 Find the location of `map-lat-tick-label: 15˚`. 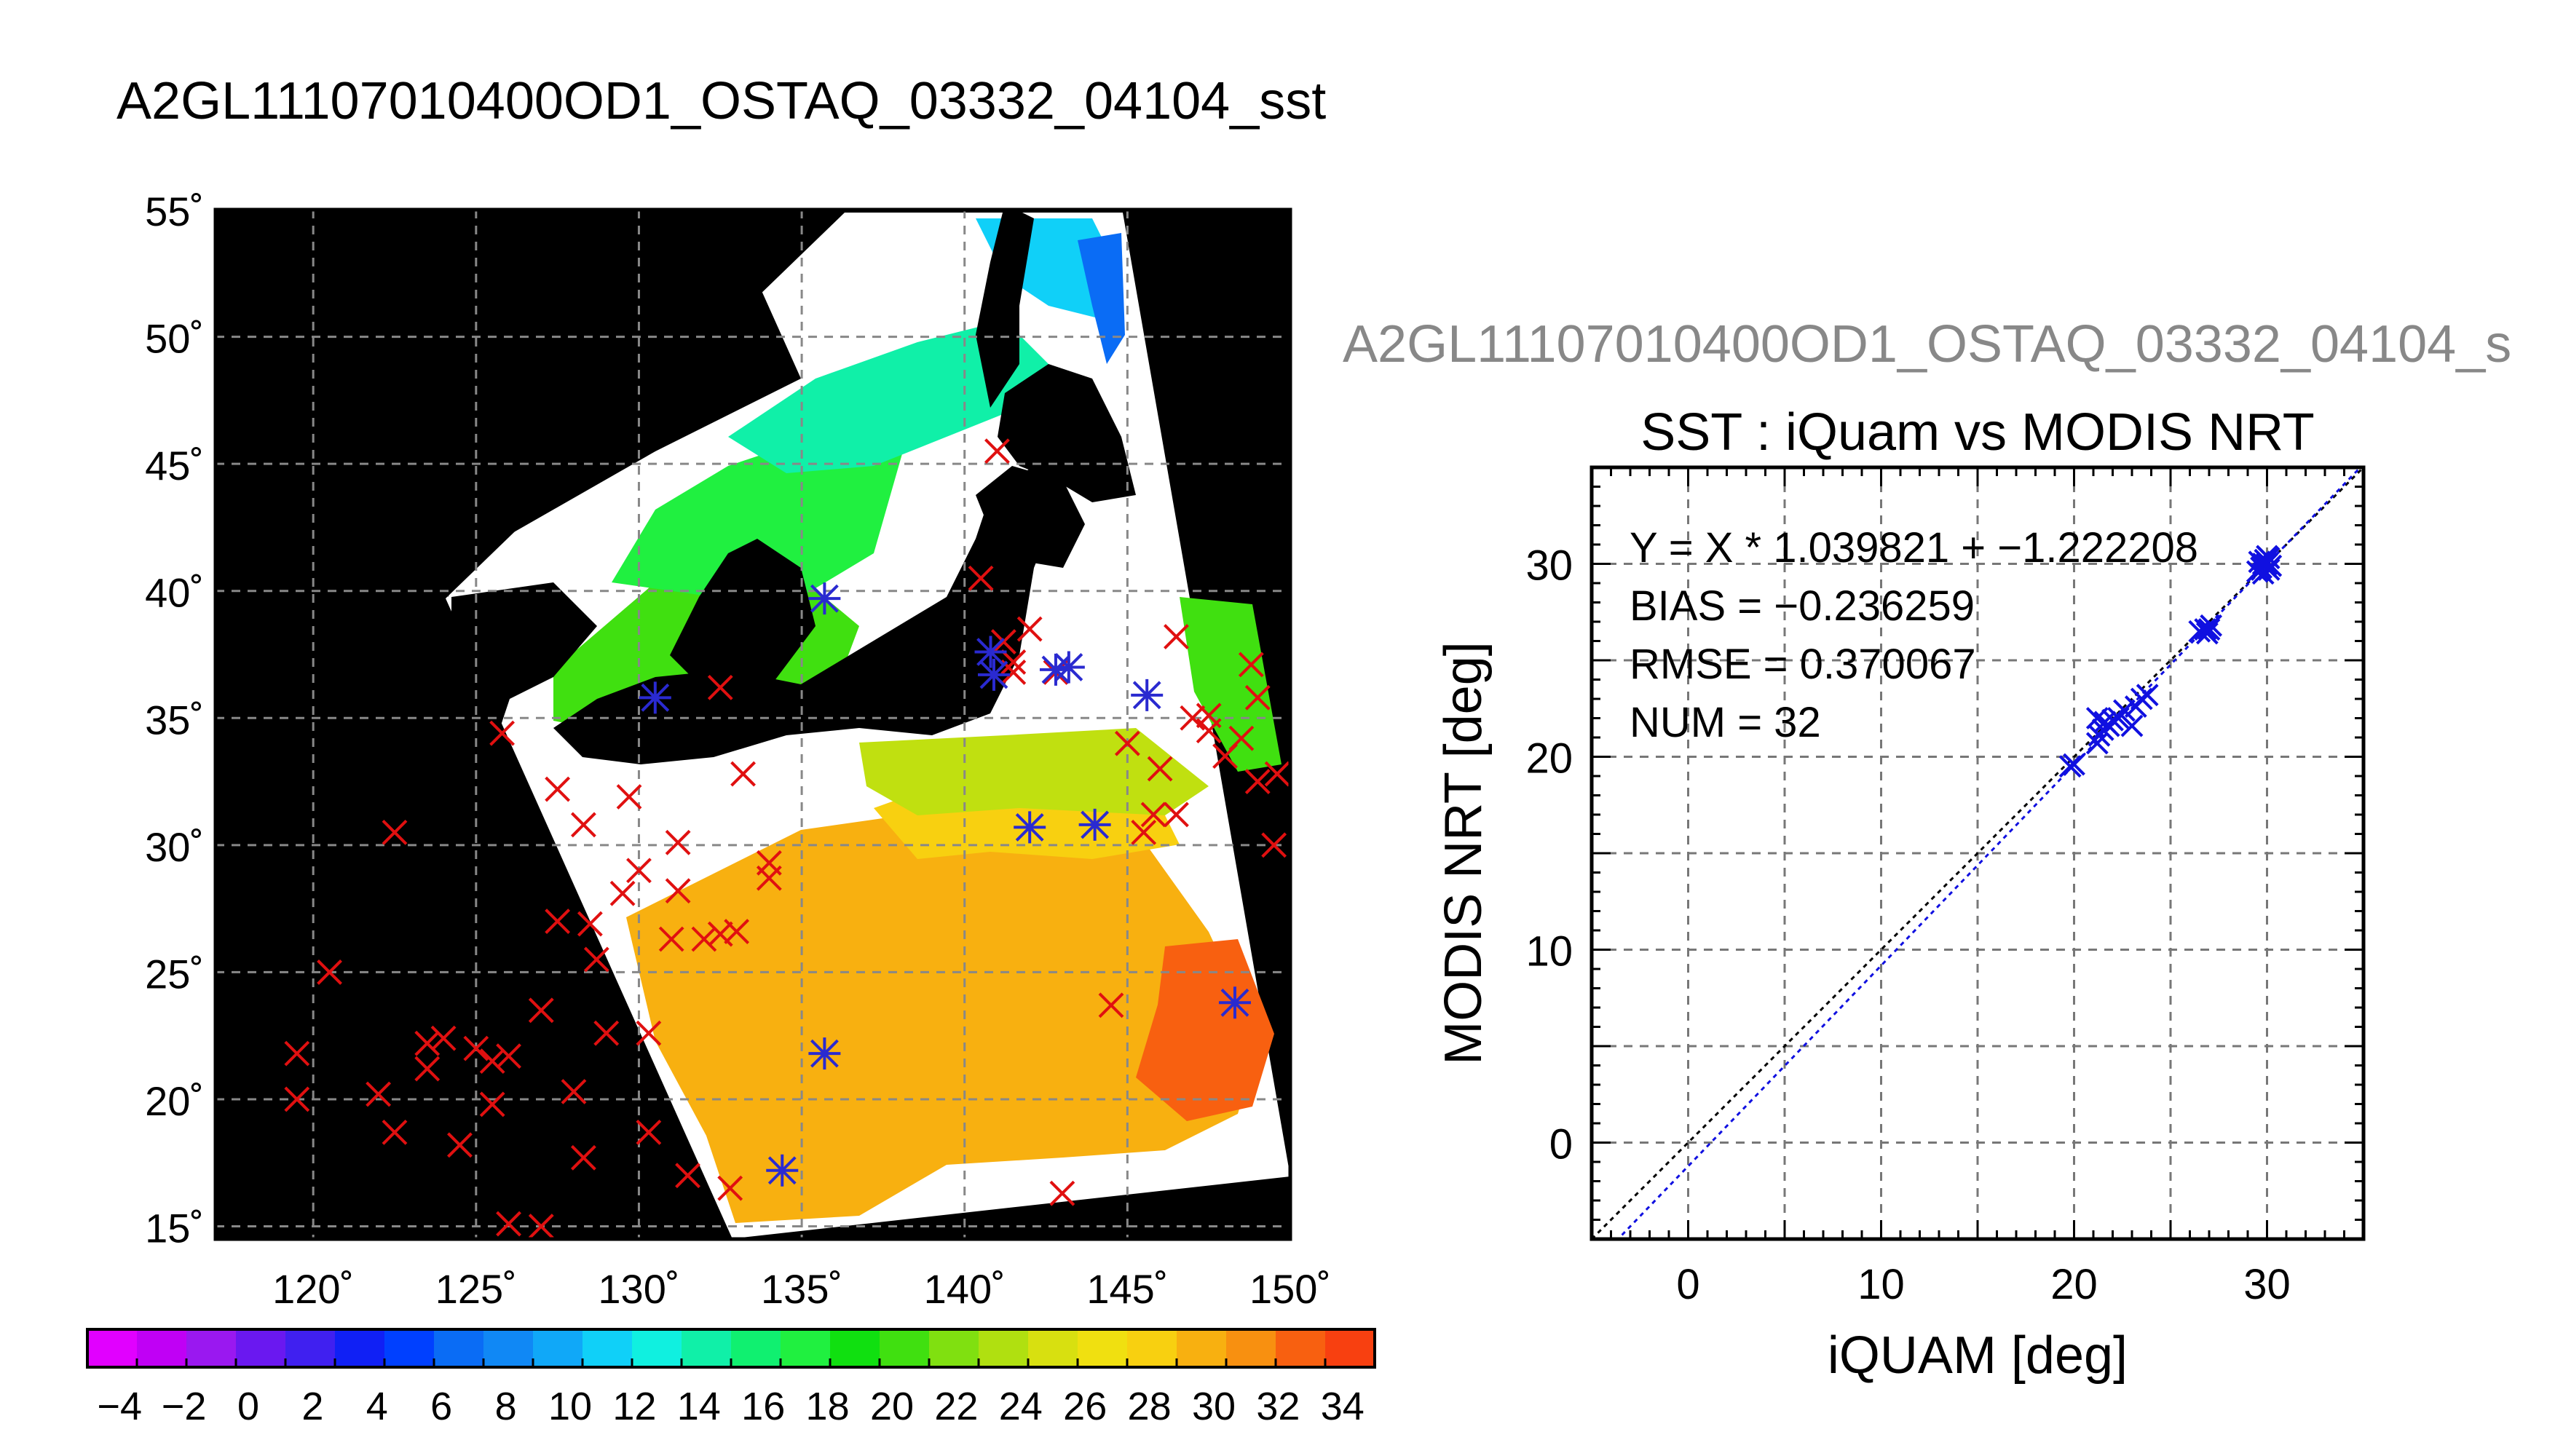

map-lat-tick-label: 15˚ is located at coordinates (174, 1228).